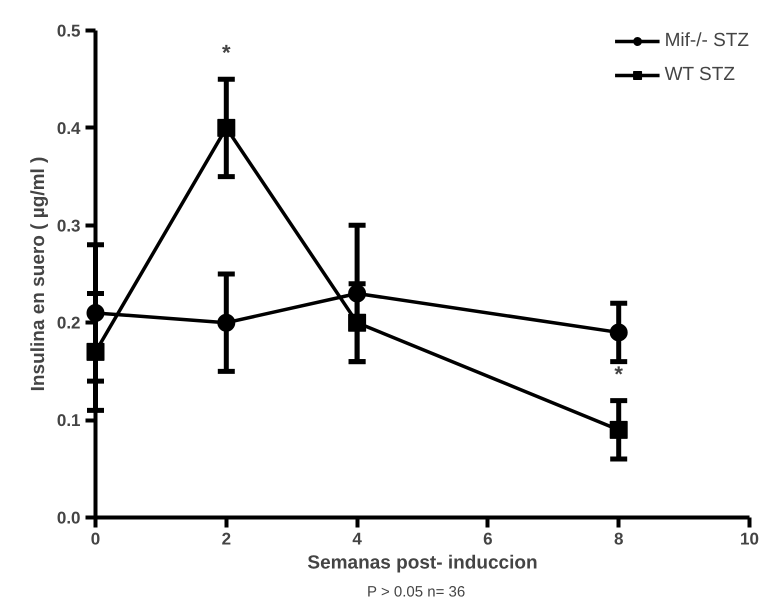  What do you see at coordinates (68, 420) in the screenshot?
I see `y-tick-label: 0.1` at bounding box center [68, 420].